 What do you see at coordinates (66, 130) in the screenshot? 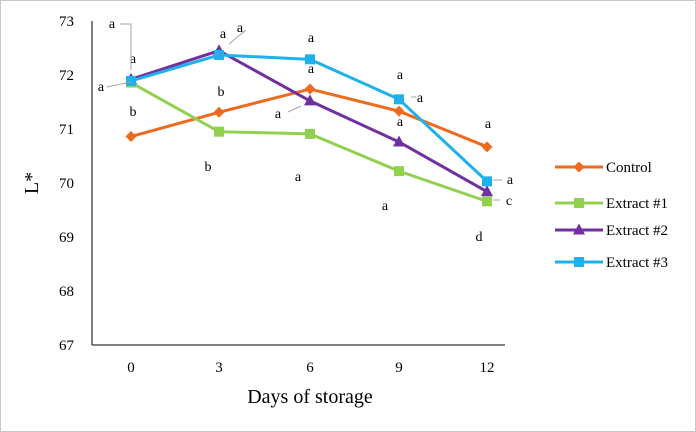
I see `y-tick-label: 71` at bounding box center [66, 130].